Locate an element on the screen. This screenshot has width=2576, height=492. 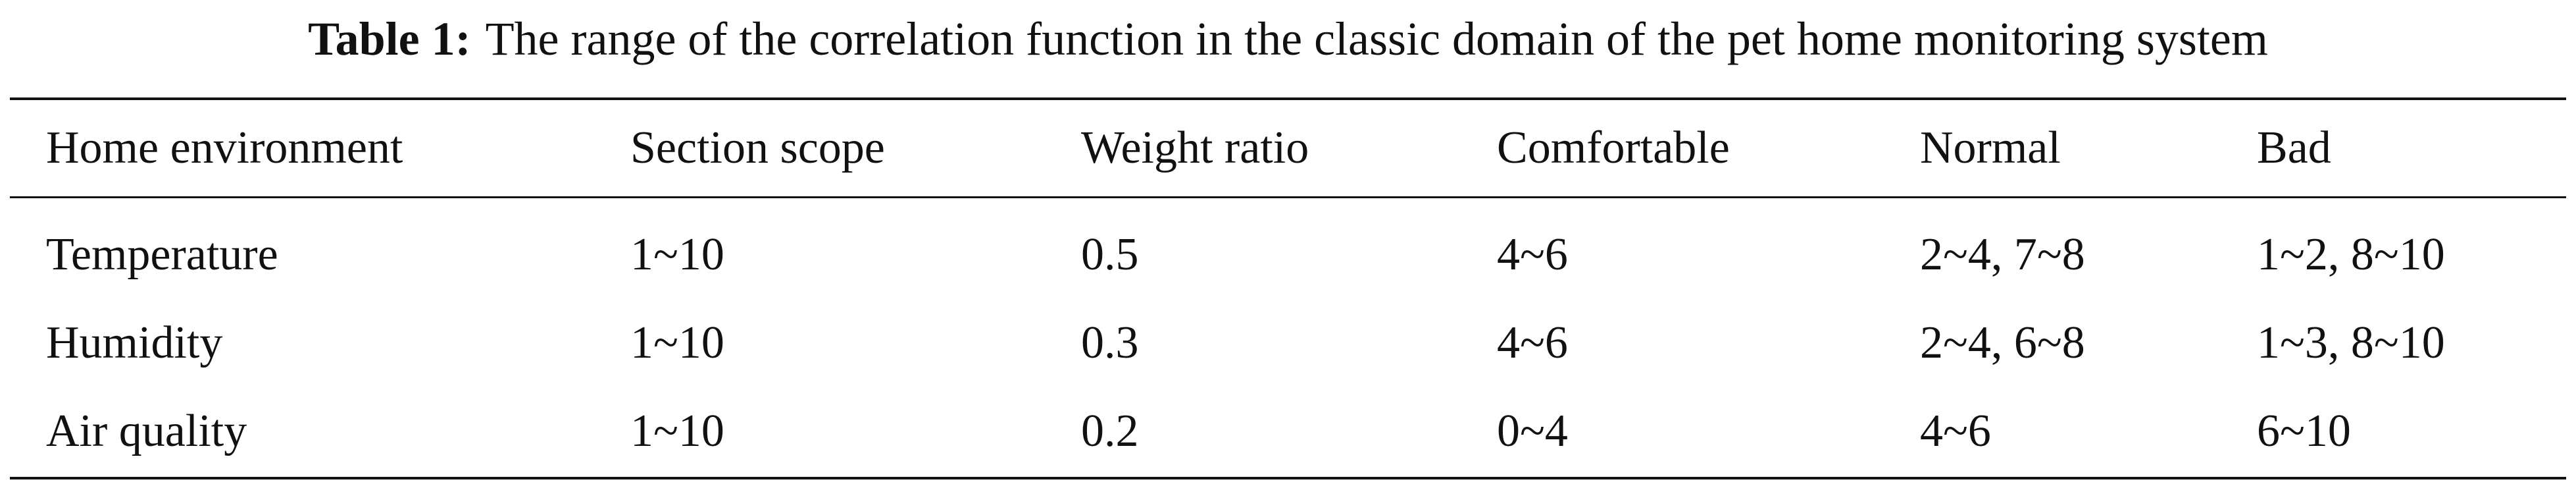
header-cell: Comfortable is located at coordinates (1614, 148).